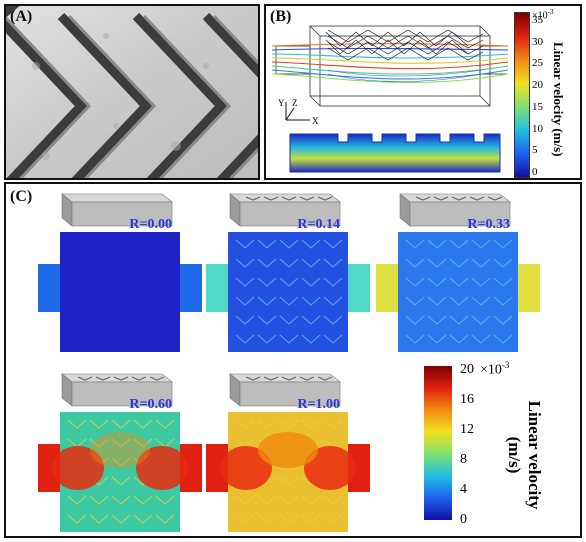 The height and width of the screenshot is (542, 586). What do you see at coordinates (537, 128) in the screenshot?
I see `colorbar-b-tick: 10` at bounding box center [537, 128].